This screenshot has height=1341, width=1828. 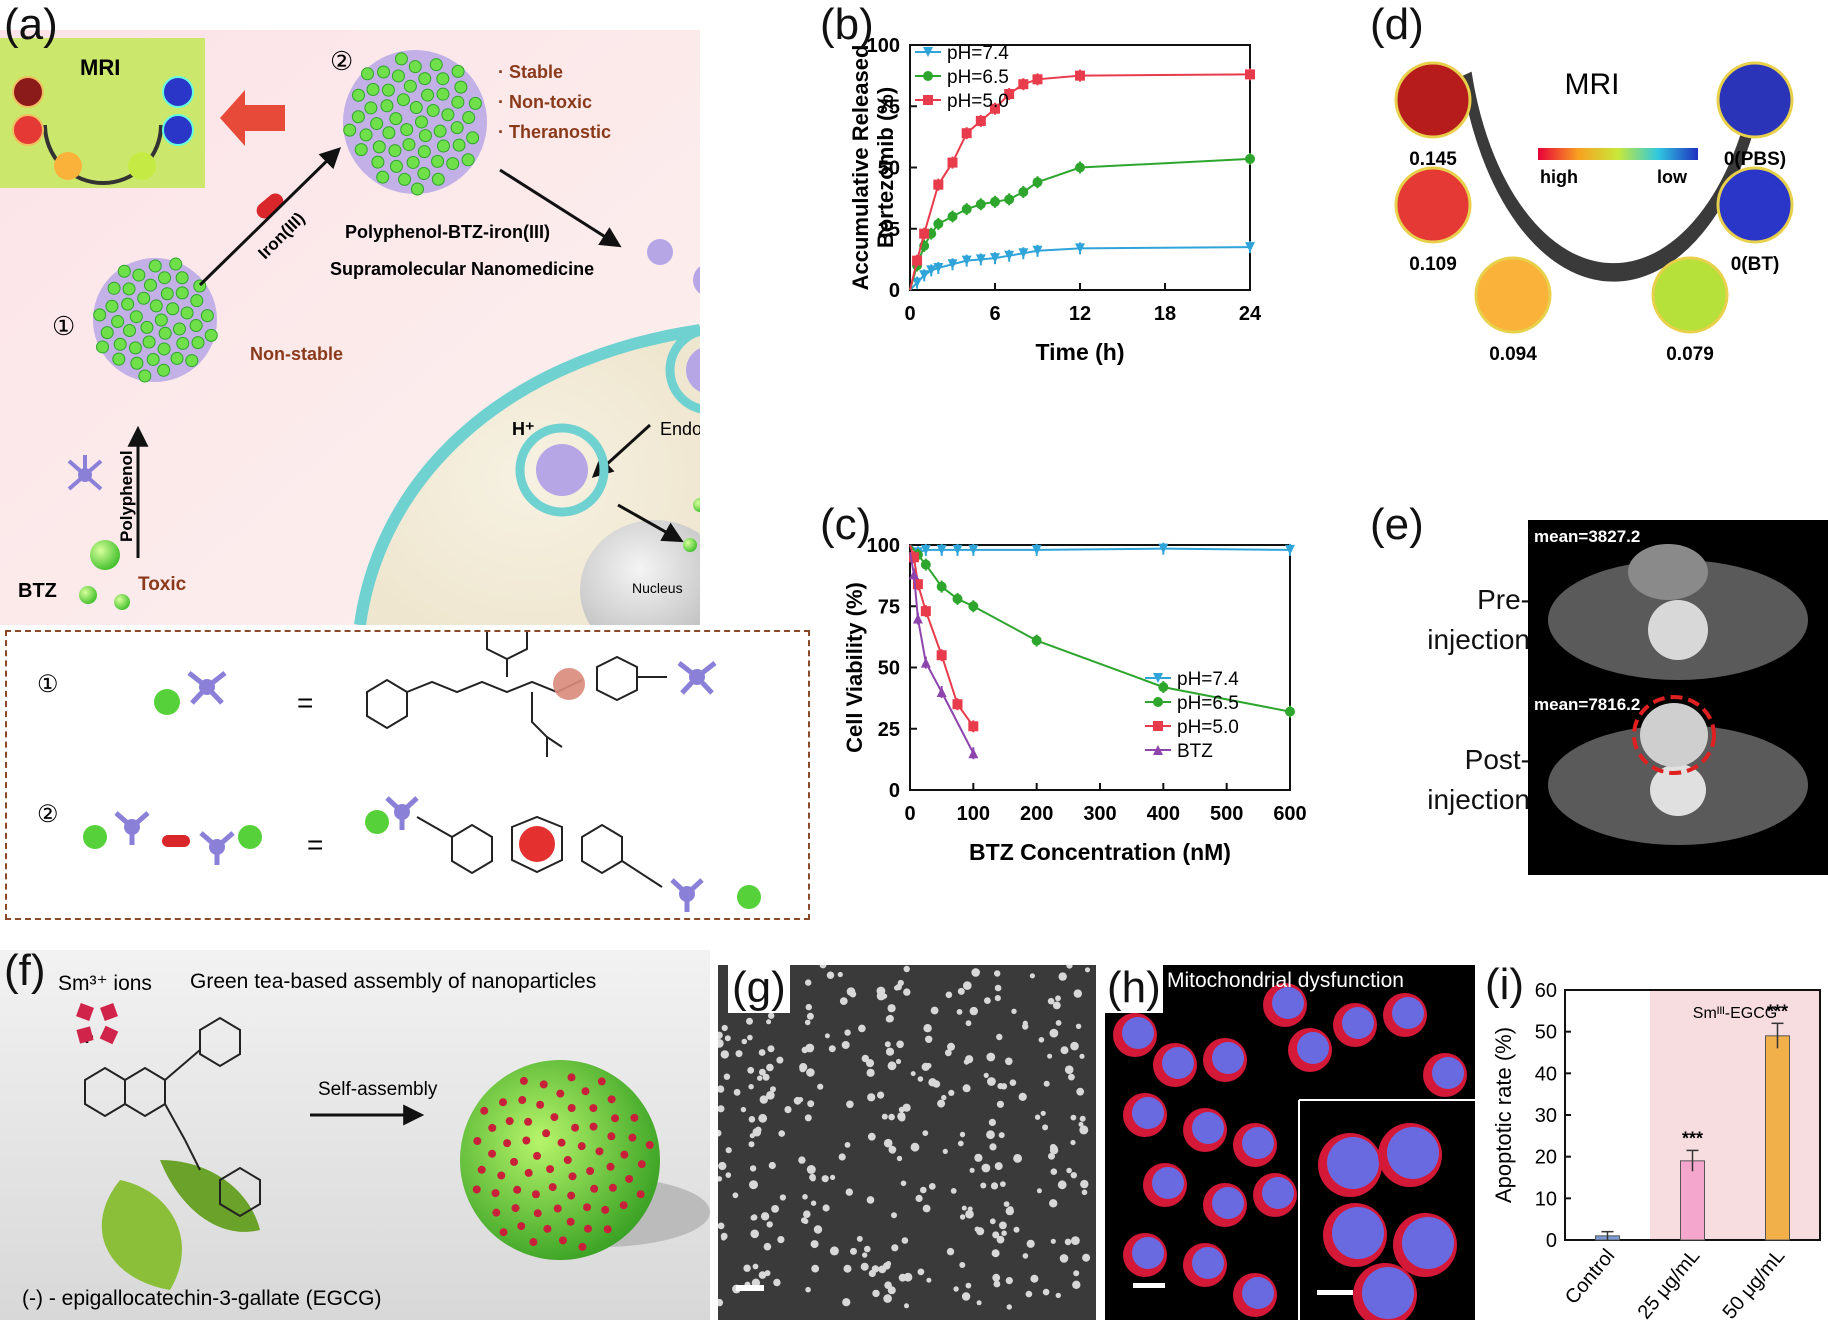 I want to click on green-ball, so click(x=377, y=822).